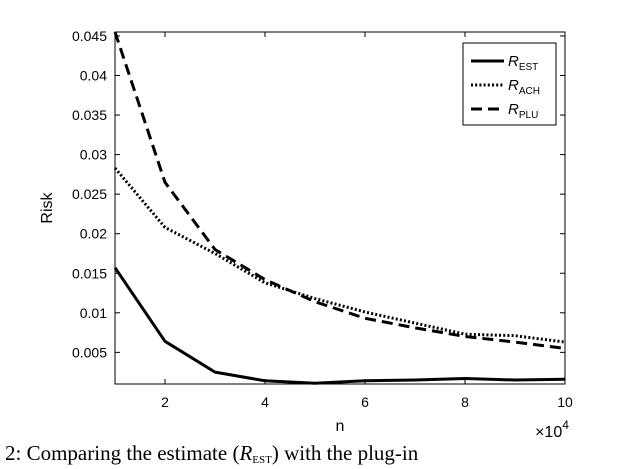 The height and width of the screenshot is (469, 640). What do you see at coordinates (365, 402) in the screenshot?
I see `x-tick-label: 6` at bounding box center [365, 402].